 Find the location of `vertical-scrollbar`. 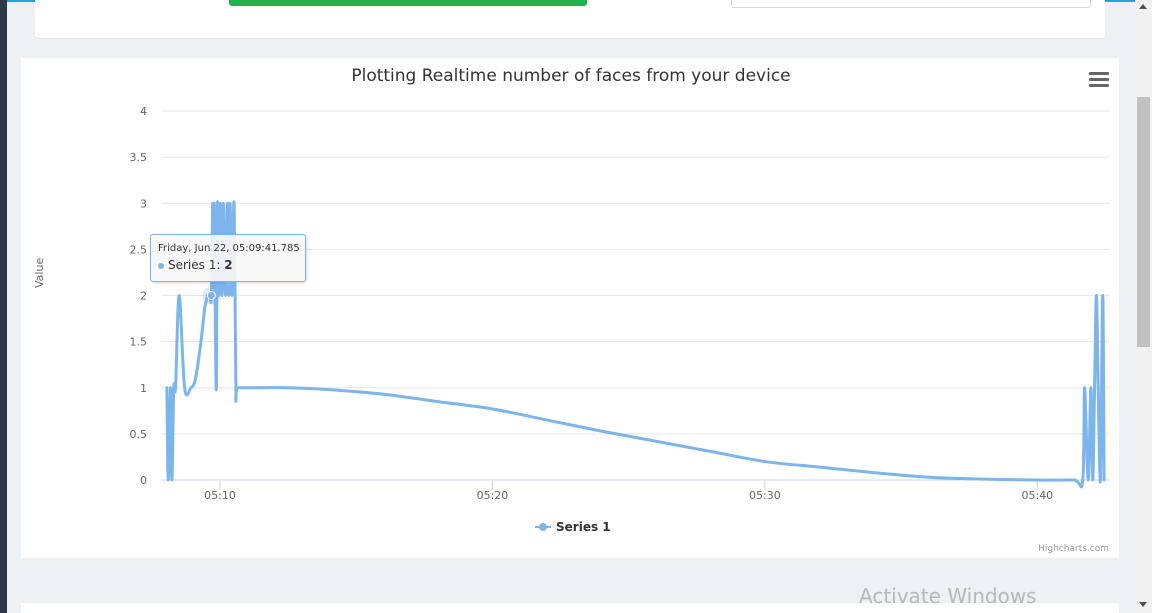

vertical-scrollbar is located at coordinates (1143, 306).